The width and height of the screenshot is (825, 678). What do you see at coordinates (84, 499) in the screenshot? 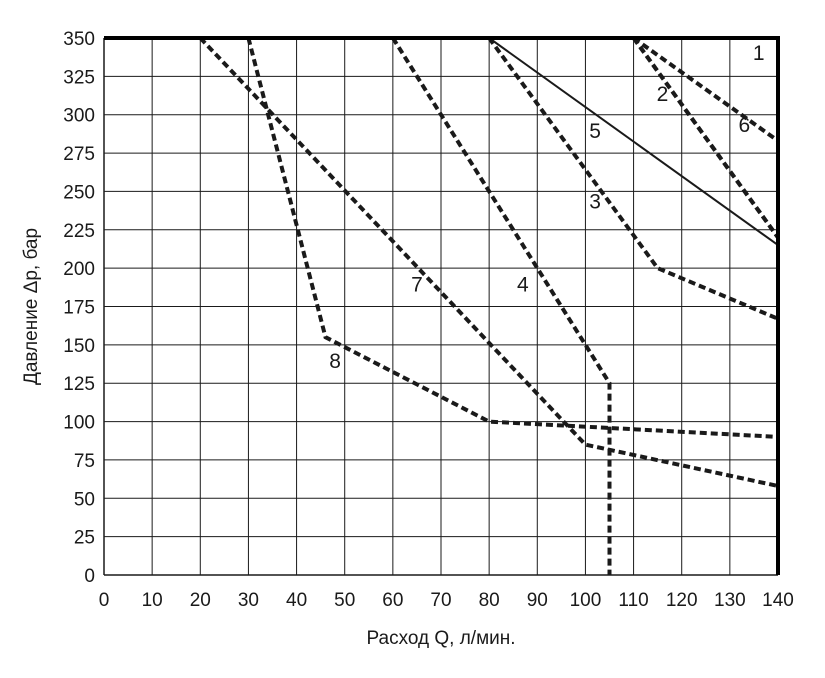
I see `y-tick-2: 50` at bounding box center [84, 499].